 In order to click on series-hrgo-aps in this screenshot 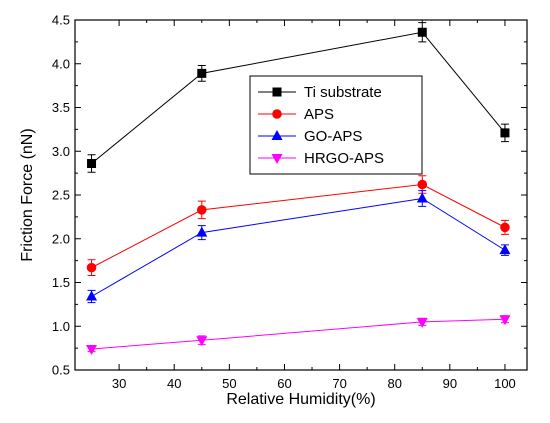, I will do `click(298, 335)`.